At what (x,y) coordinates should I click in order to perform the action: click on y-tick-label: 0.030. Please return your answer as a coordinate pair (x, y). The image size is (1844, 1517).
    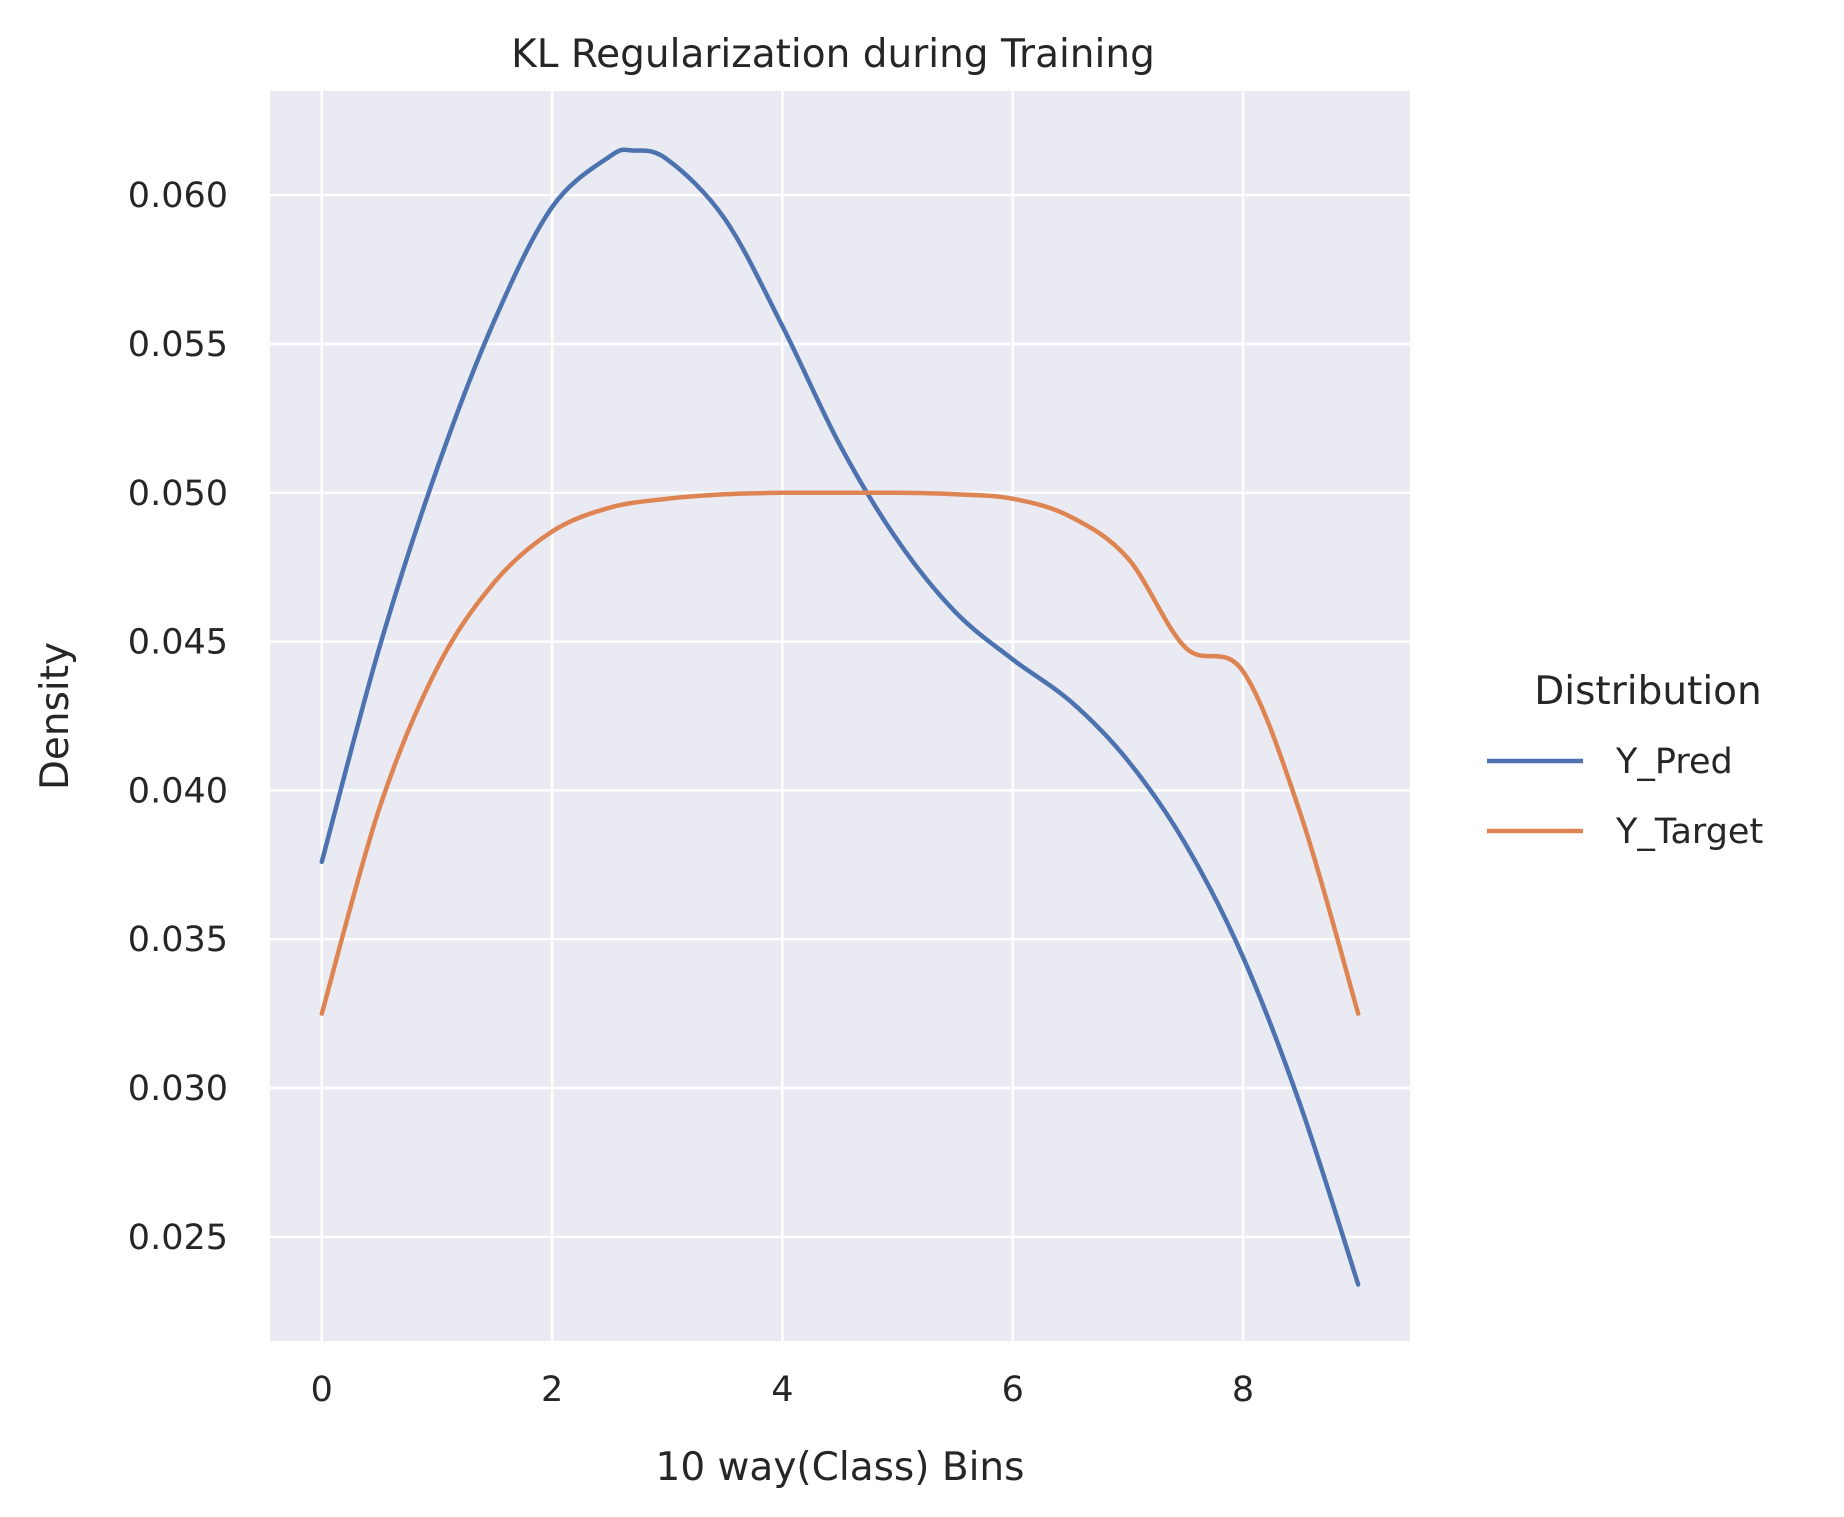
    Looking at the image, I should click on (178, 1089).